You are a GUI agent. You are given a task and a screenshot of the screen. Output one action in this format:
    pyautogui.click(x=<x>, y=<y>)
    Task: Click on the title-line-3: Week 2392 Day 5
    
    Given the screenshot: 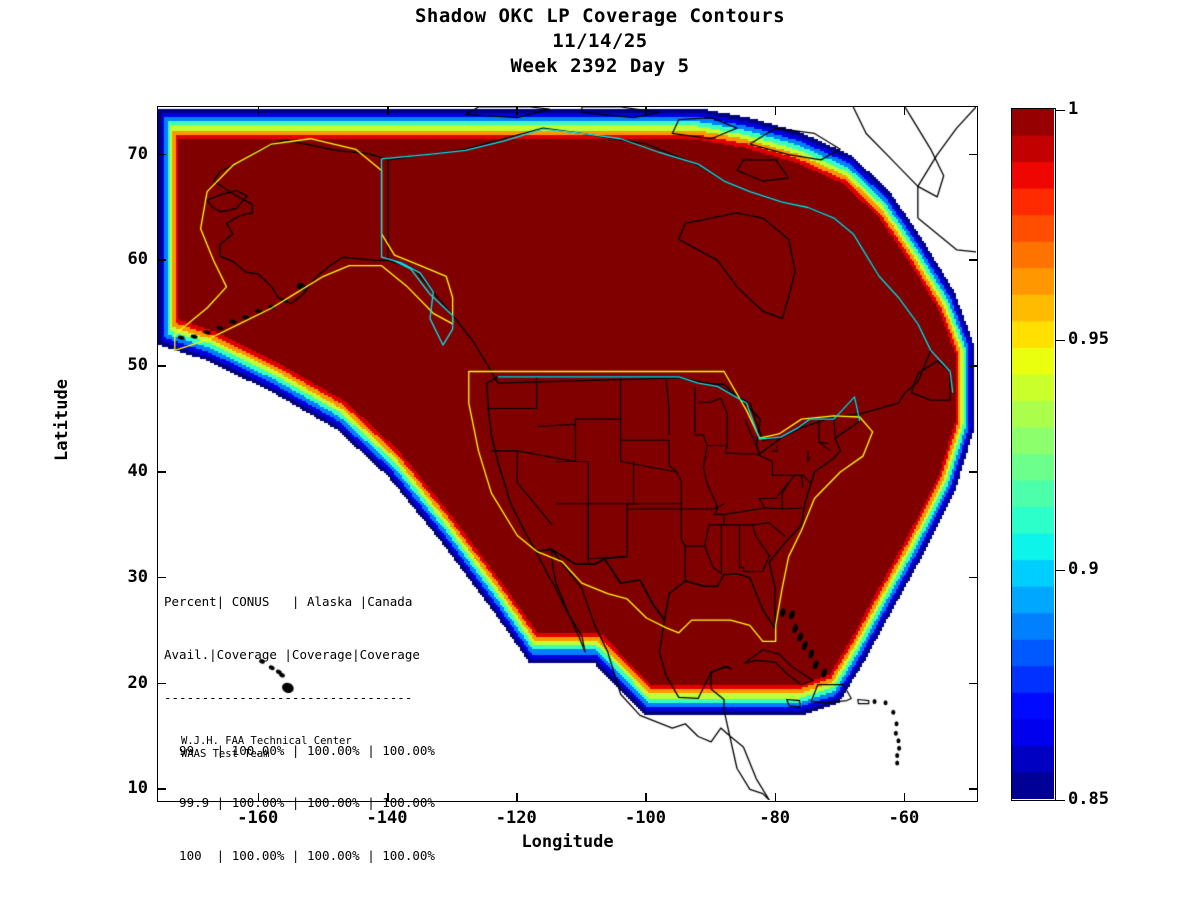 What is the action you would take?
    pyautogui.click(x=600, y=66)
    